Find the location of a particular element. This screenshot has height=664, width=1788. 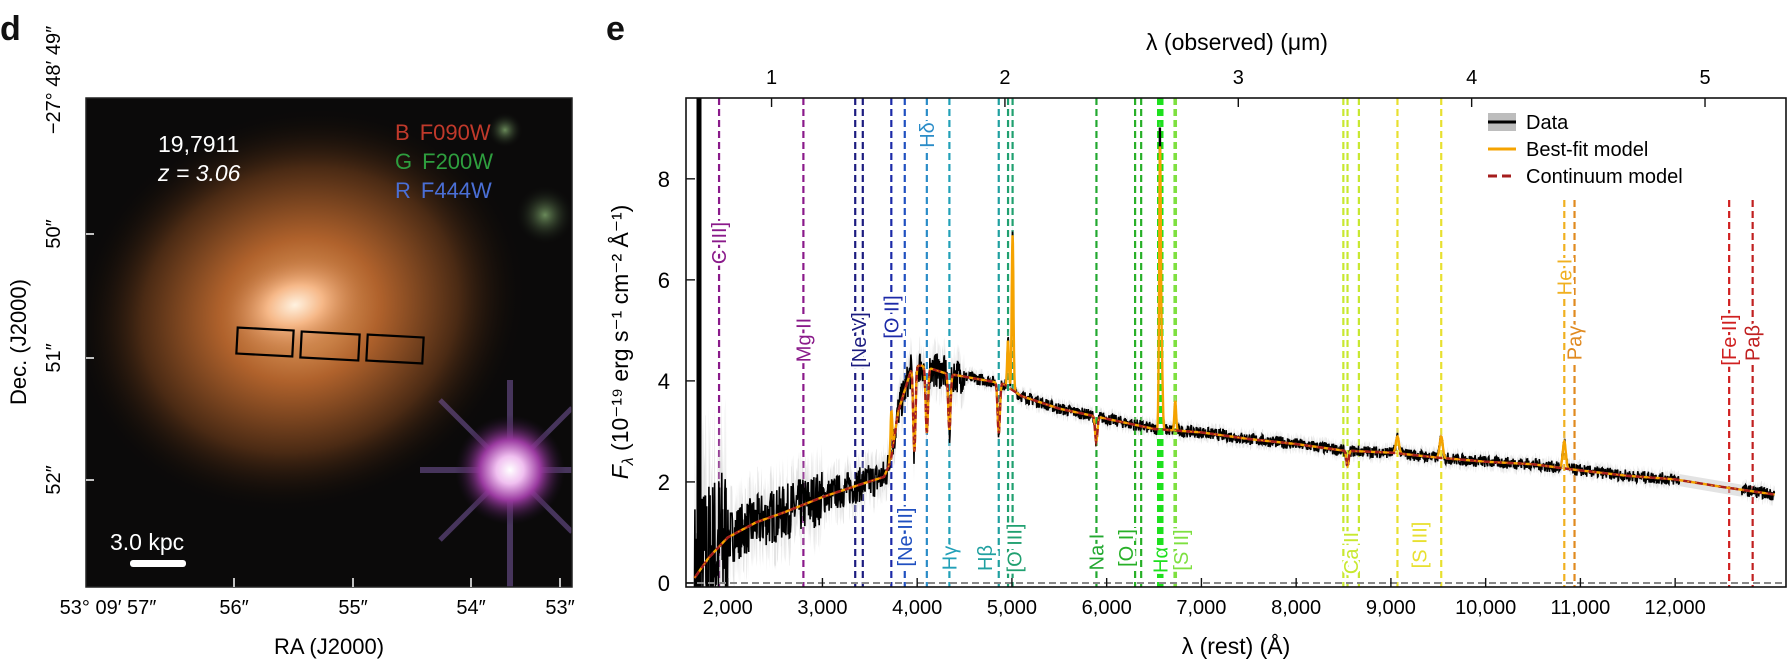

emission-line-label: [O III] is located at coordinates (1015, 548).